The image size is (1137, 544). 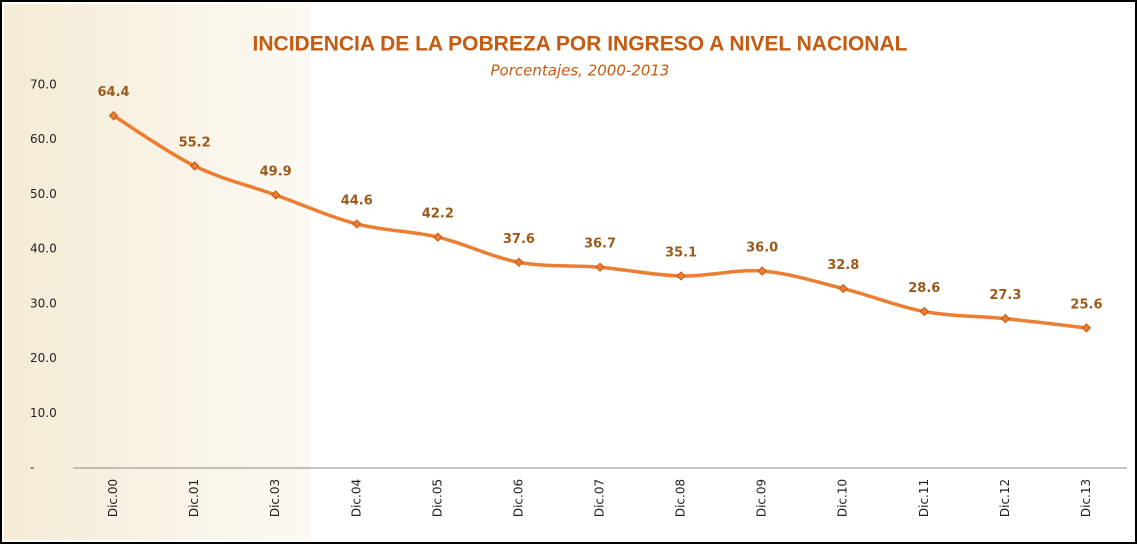 What do you see at coordinates (356, 498) in the screenshot?
I see `x-tick-label: Dic.04` at bounding box center [356, 498].